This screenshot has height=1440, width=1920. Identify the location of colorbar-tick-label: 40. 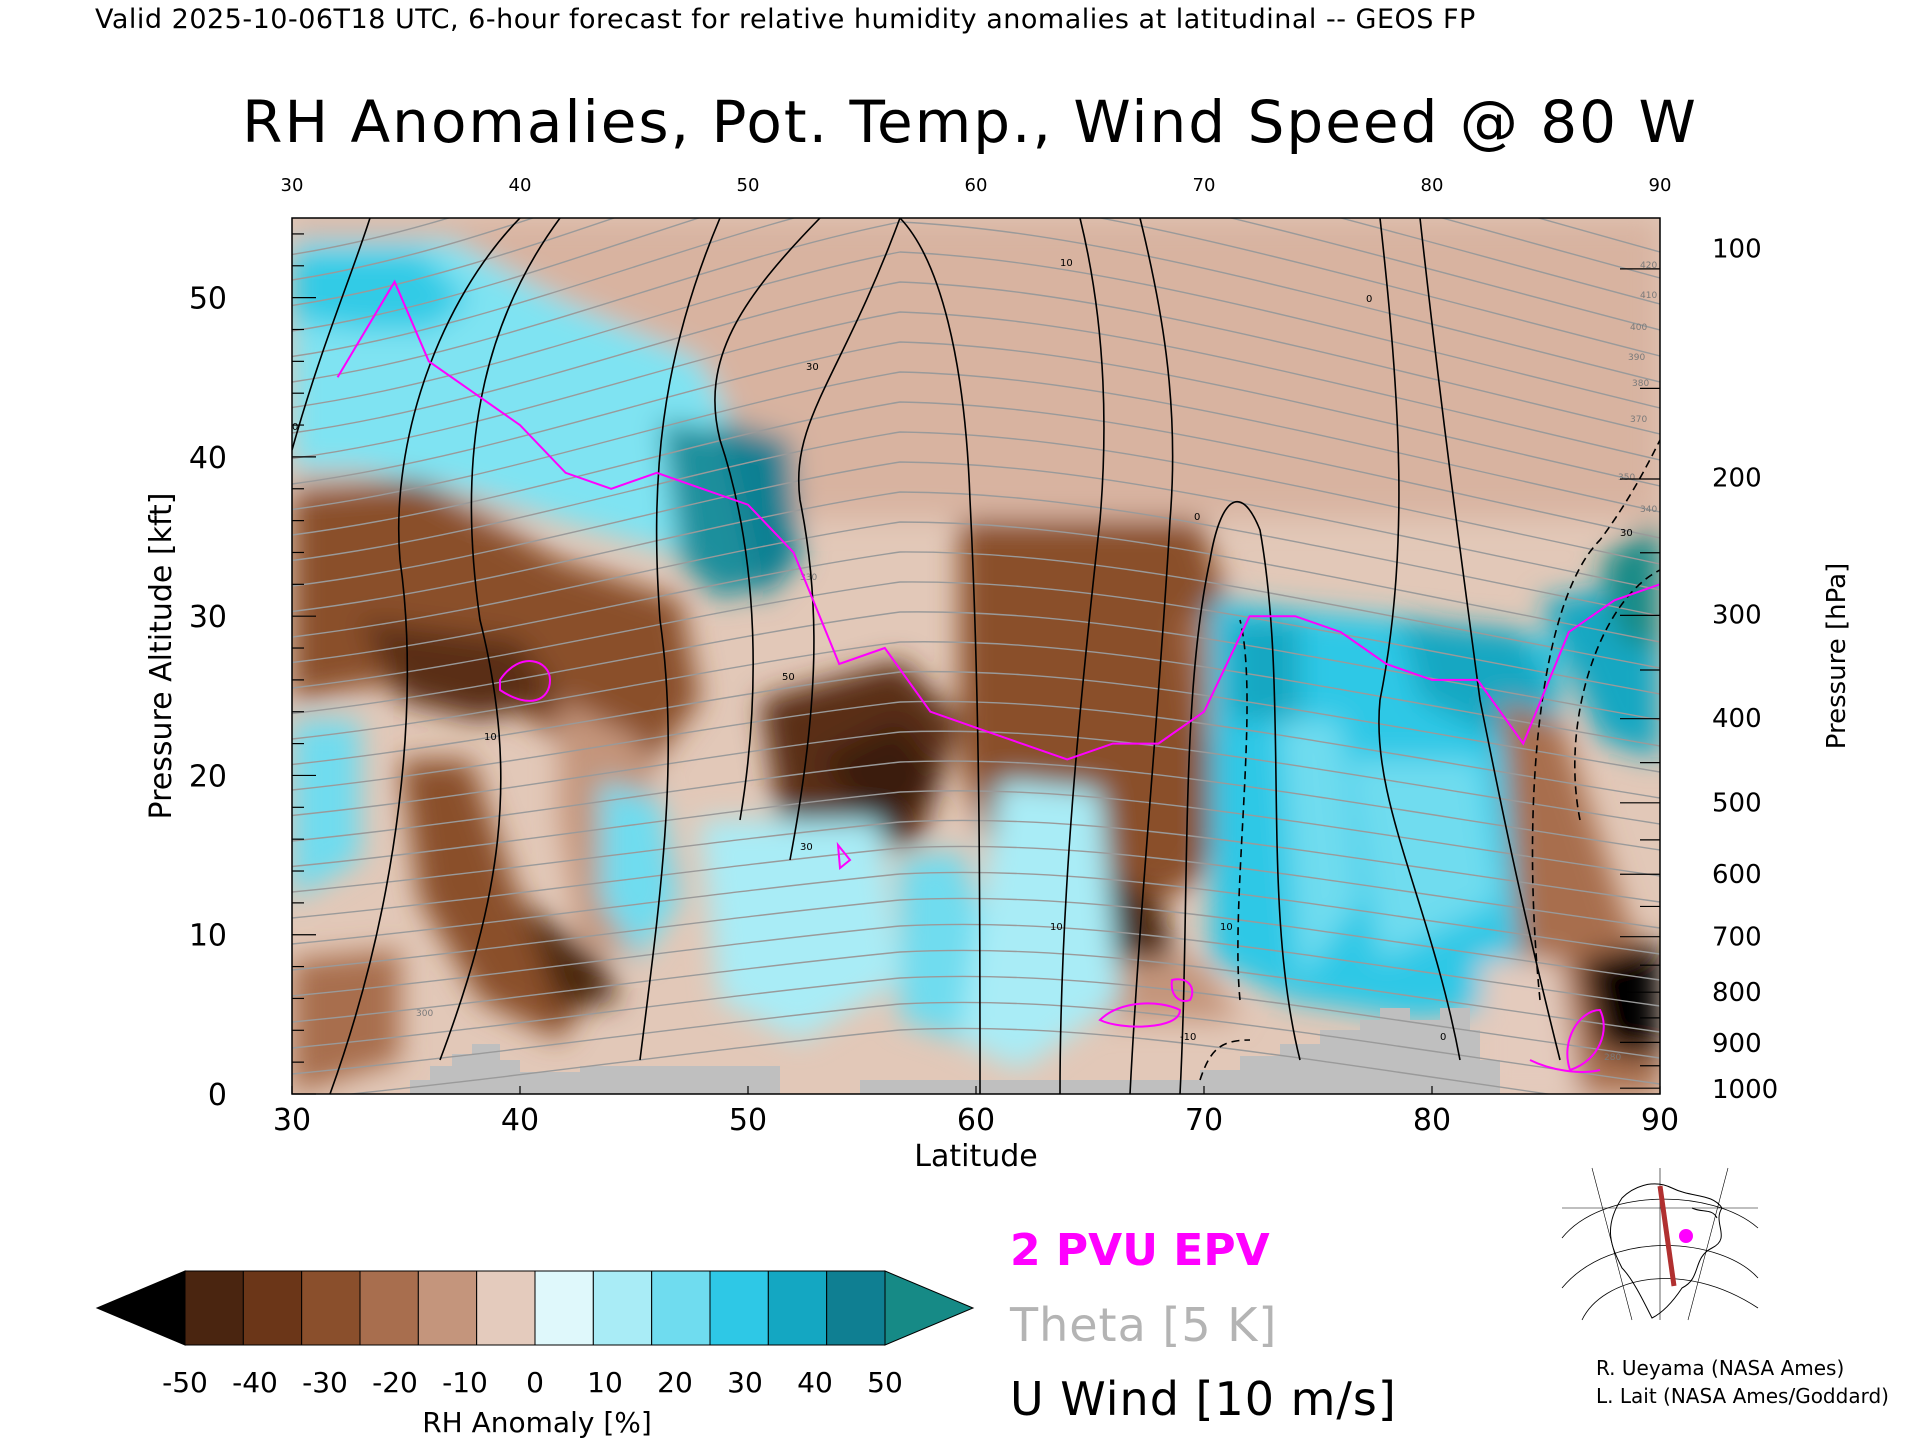
(815, 1382).